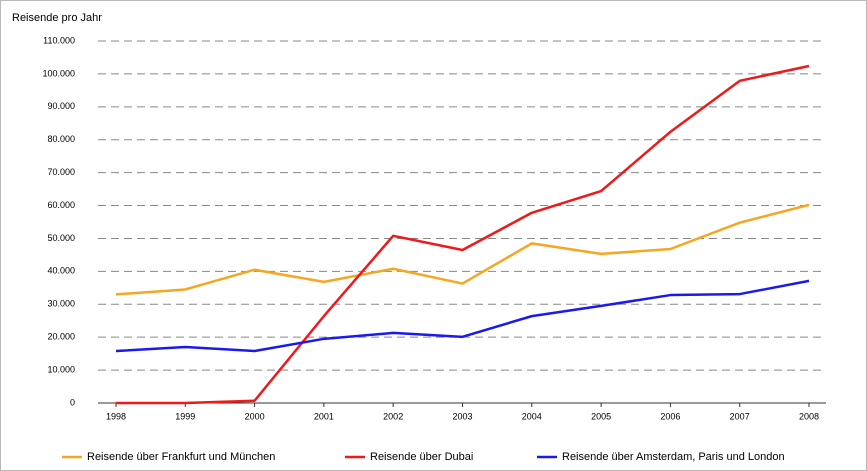  What do you see at coordinates (740, 416) in the screenshot?
I see `x-tick-label: 2007` at bounding box center [740, 416].